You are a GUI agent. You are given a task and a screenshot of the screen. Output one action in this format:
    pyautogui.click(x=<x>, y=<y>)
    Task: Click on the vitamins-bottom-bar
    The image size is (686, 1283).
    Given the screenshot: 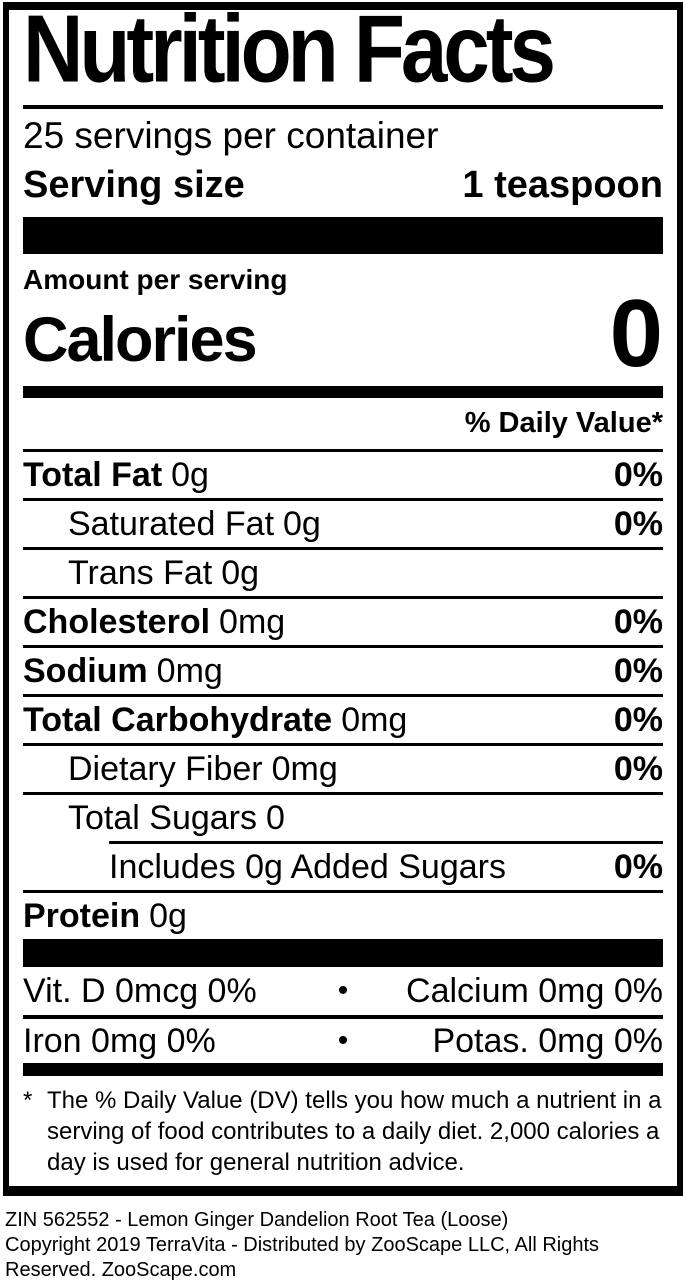 What is the action you would take?
    pyautogui.click(x=343, y=1069)
    